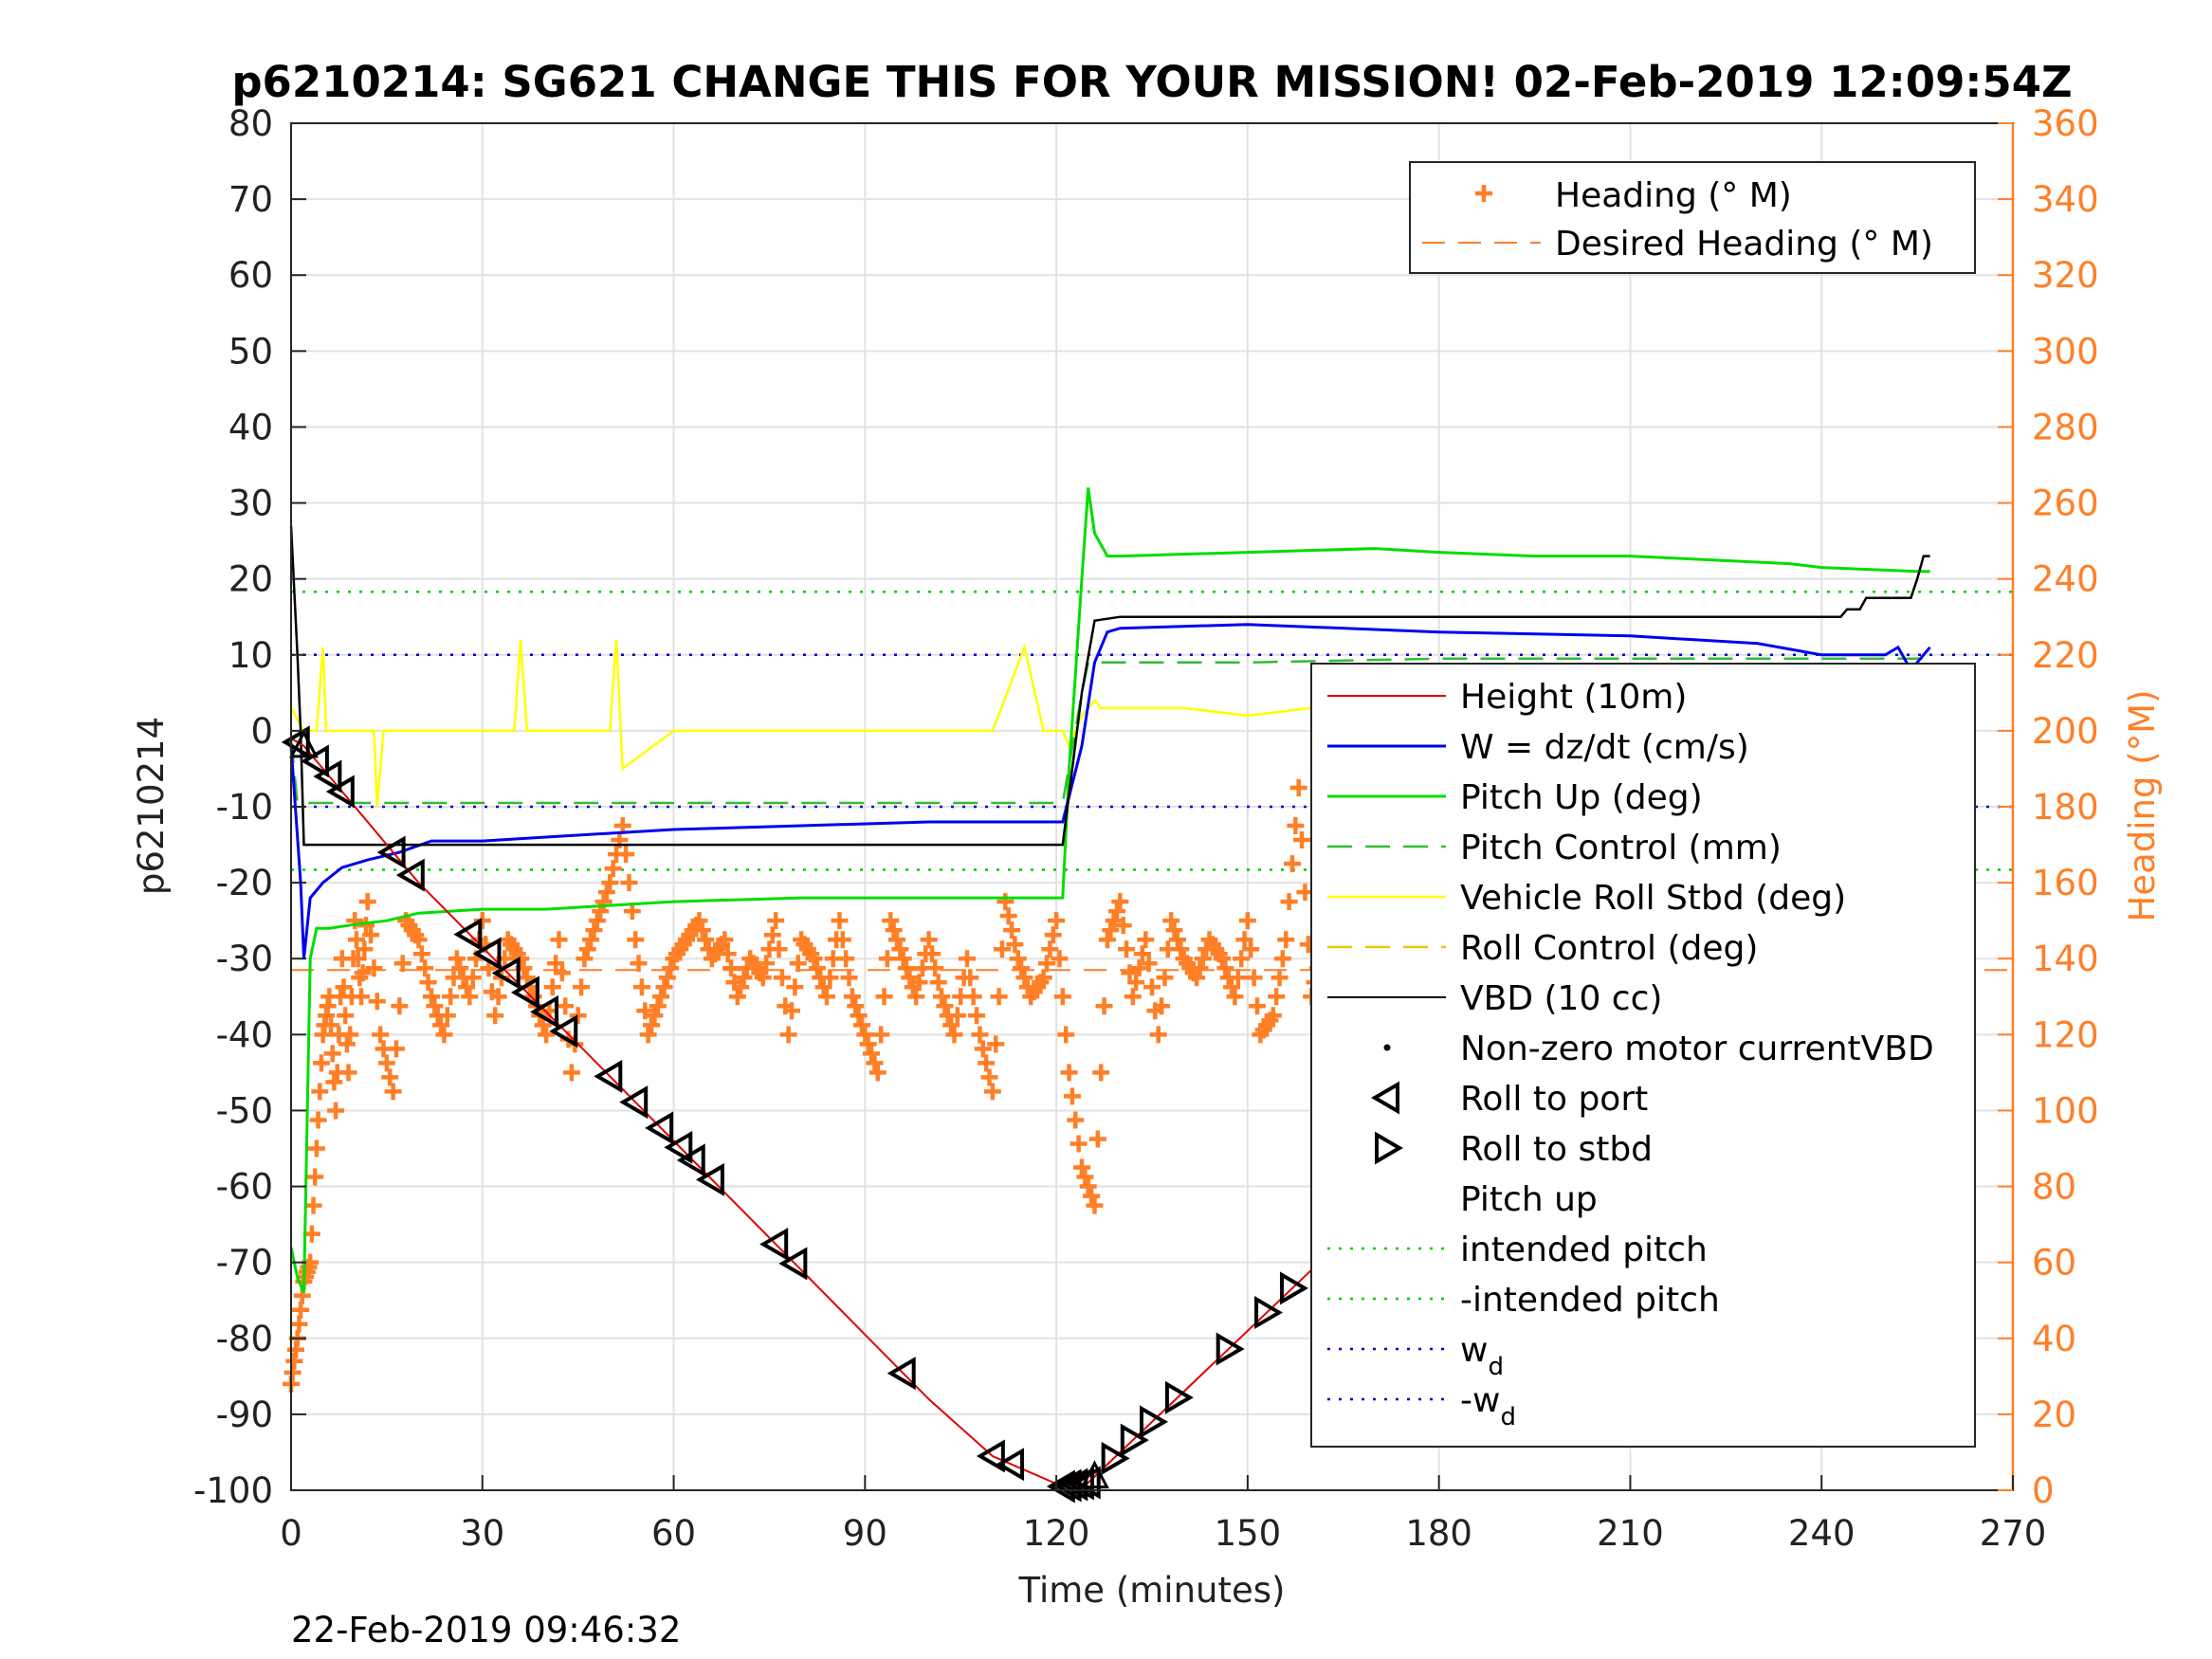  I want to click on y-tick-label: -20, so click(244, 883).